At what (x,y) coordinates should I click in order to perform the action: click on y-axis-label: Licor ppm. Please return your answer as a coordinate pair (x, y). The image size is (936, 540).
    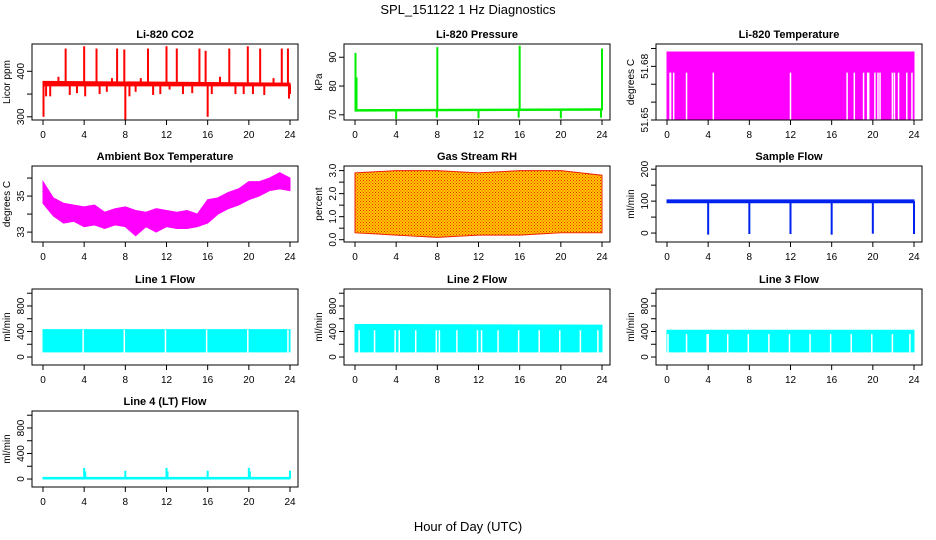
    Looking at the image, I should click on (7, 82).